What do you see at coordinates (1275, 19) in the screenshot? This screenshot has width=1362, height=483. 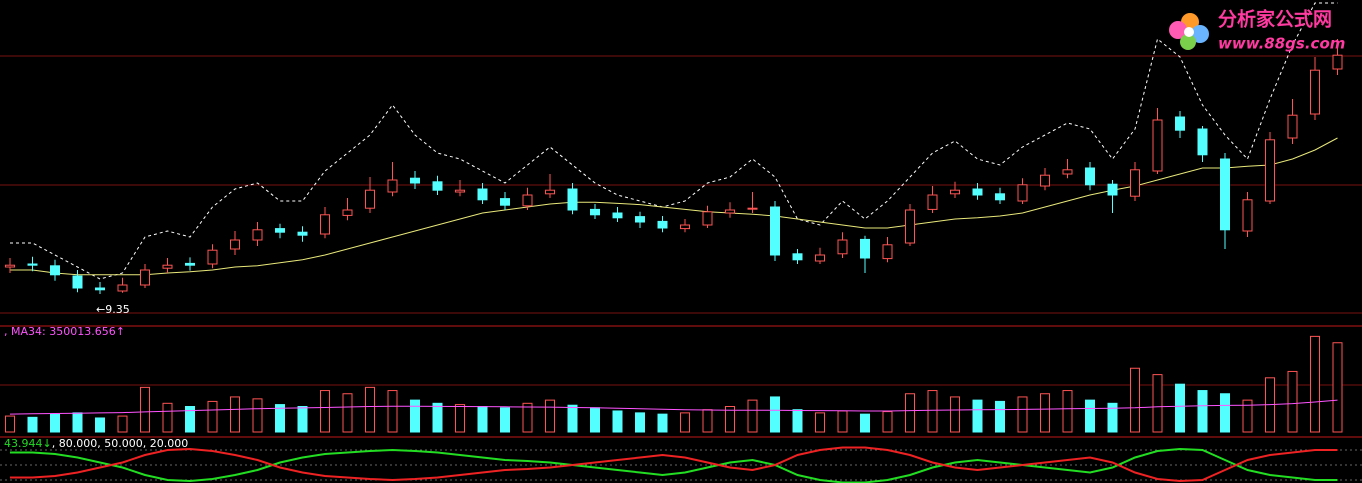 I see `watermark-title: 分析家公式网` at bounding box center [1275, 19].